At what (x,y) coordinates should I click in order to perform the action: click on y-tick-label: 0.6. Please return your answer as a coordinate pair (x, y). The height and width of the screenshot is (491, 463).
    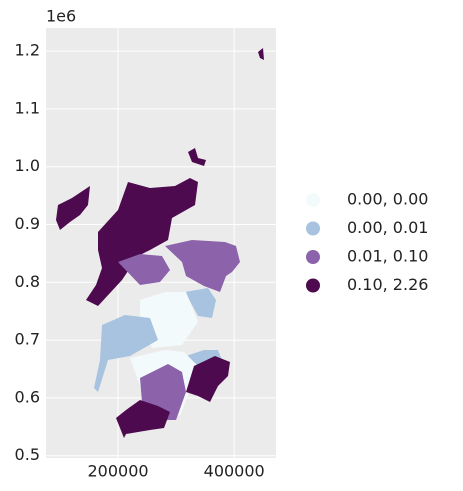
    Looking at the image, I should click on (27, 396).